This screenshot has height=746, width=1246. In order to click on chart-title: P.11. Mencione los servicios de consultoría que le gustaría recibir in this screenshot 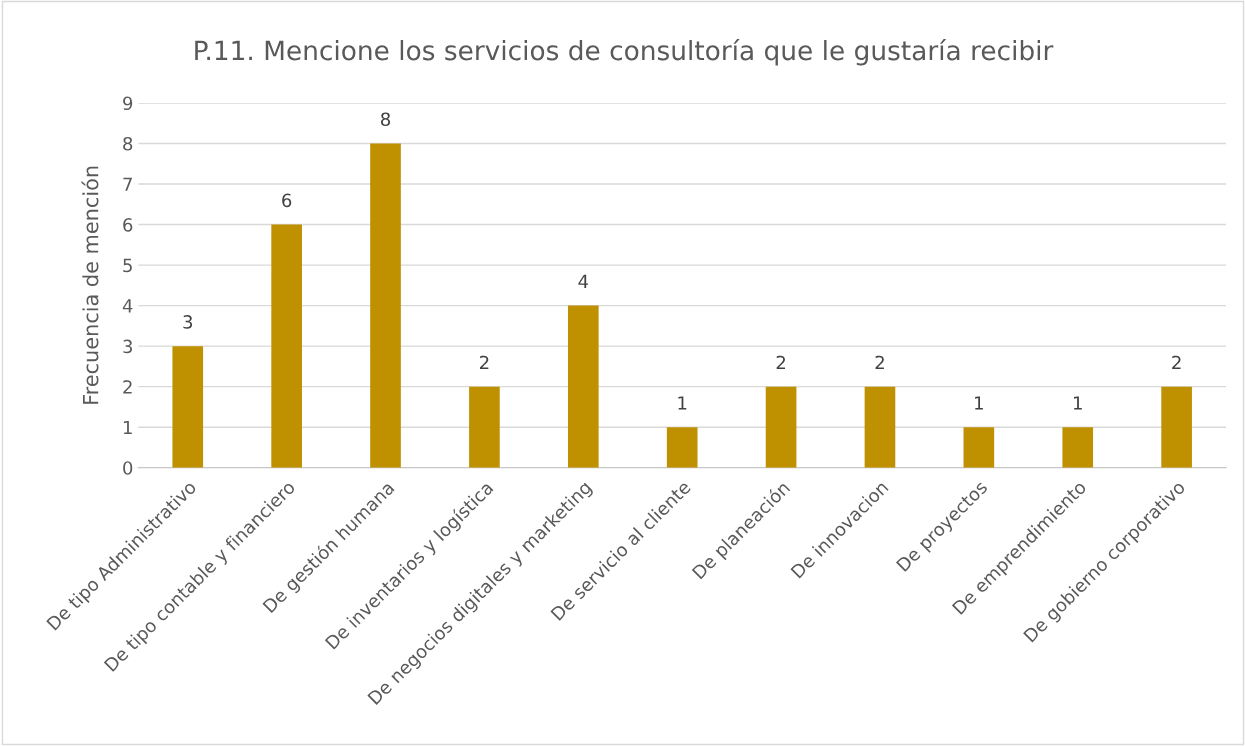, I will do `click(624, 52)`.